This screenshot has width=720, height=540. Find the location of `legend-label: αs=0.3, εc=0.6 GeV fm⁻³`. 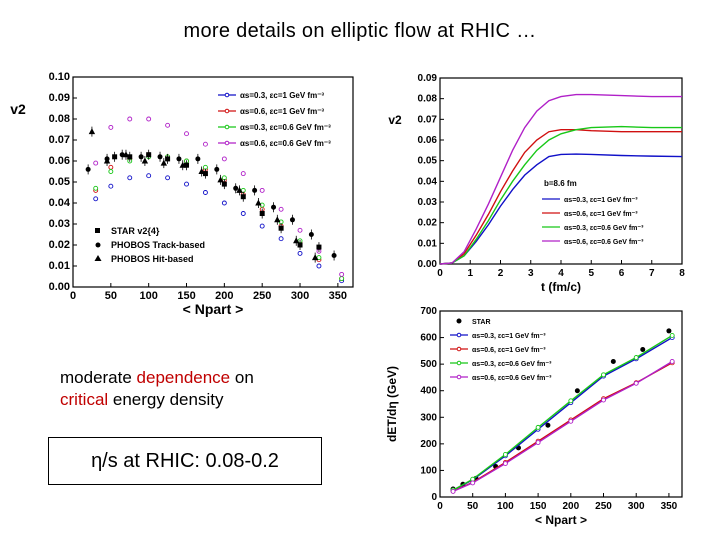

legend-label: αs=0.3, εc=0.6 GeV fm⁻³ is located at coordinates (512, 364).